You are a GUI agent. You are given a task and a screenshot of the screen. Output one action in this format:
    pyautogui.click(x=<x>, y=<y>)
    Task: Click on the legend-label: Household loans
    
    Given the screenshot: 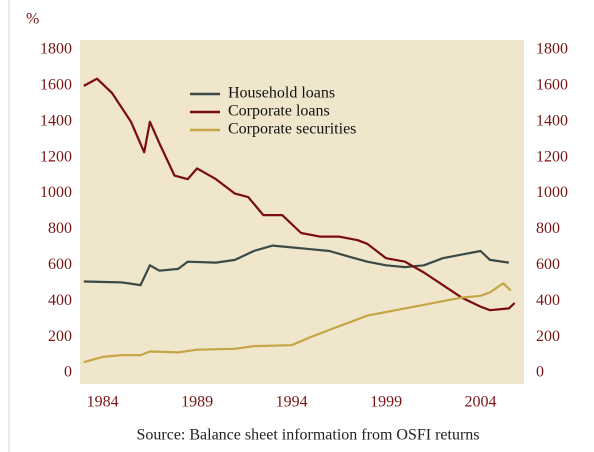 What is the action you would take?
    pyautogui.click(x=281, y=93)
    